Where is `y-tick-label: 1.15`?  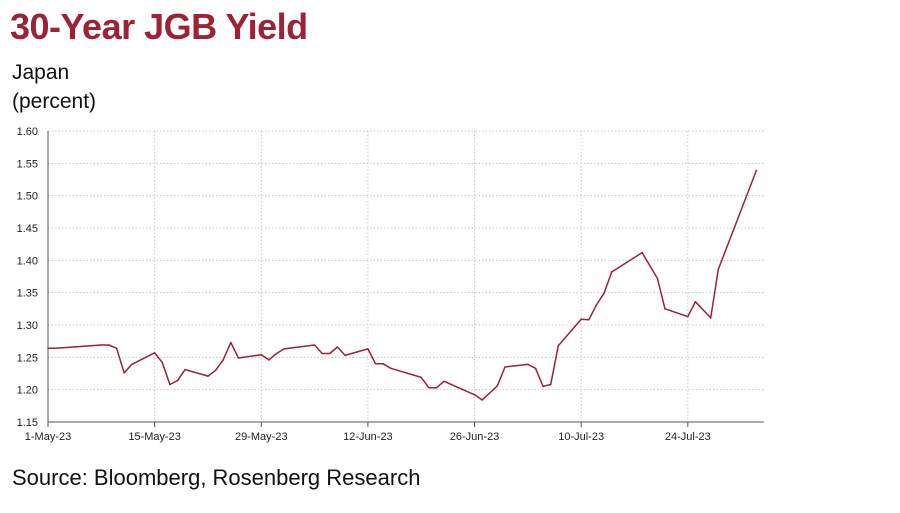 y-tick-label: 1.15 is located at coordinates (27, 423).